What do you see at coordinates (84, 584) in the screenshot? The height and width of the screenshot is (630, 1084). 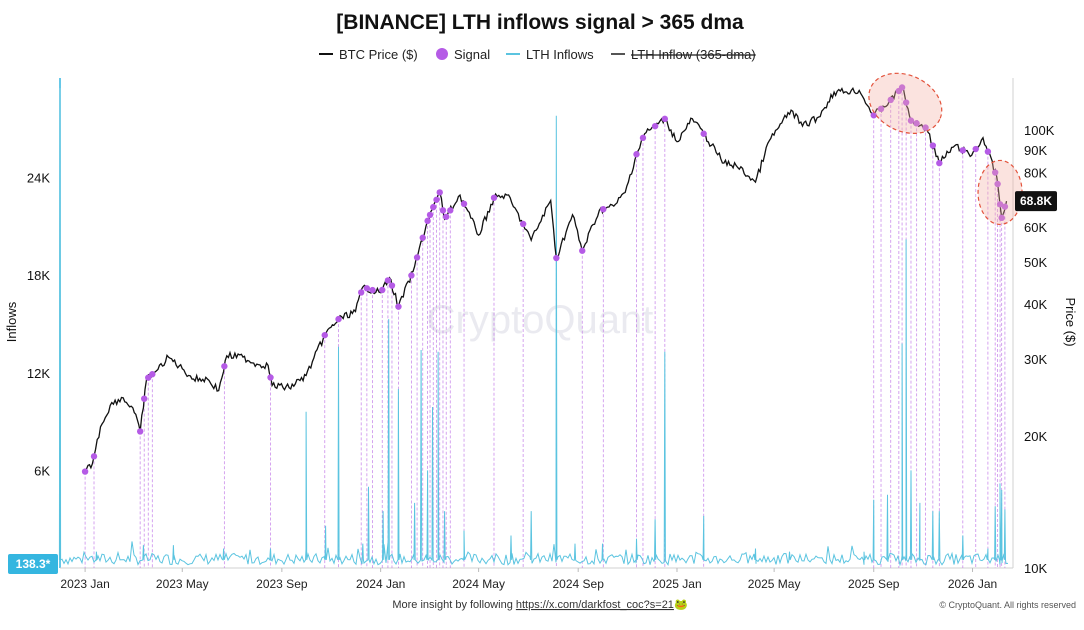 I see `x-tick-label: 2023 Jan` at bounding box center [84, 584].